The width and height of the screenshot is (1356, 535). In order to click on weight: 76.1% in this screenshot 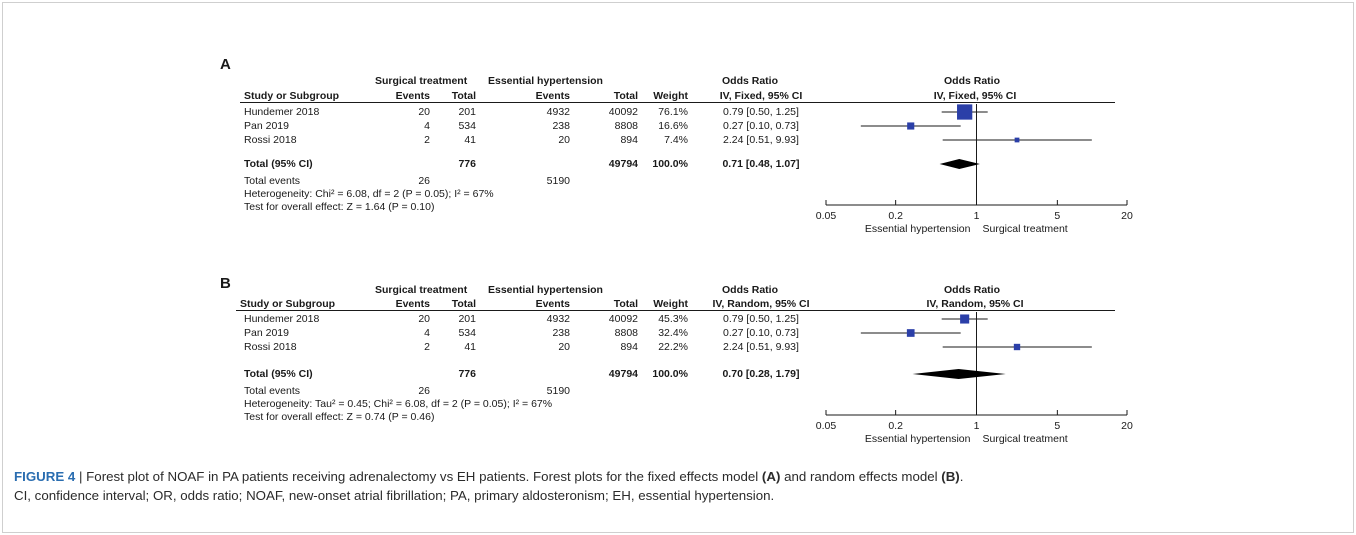, I will do `click(673, 112)`.